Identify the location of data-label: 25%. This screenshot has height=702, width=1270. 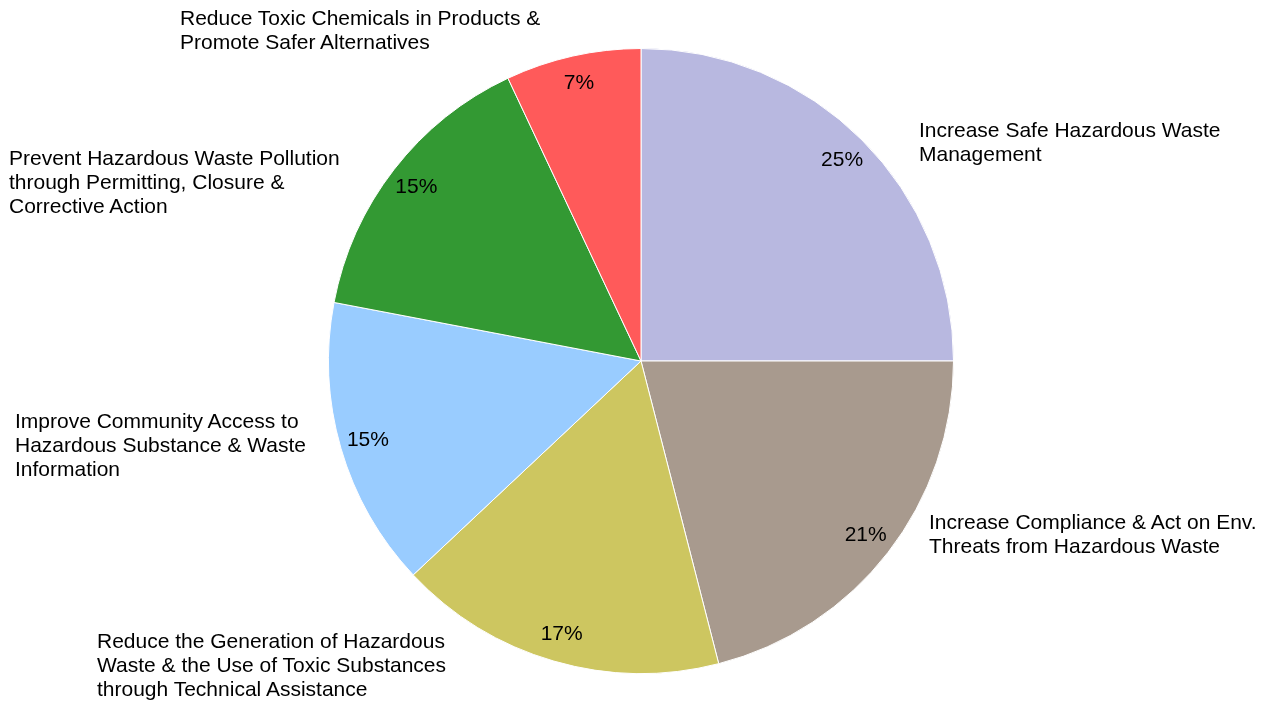
(842, 158).